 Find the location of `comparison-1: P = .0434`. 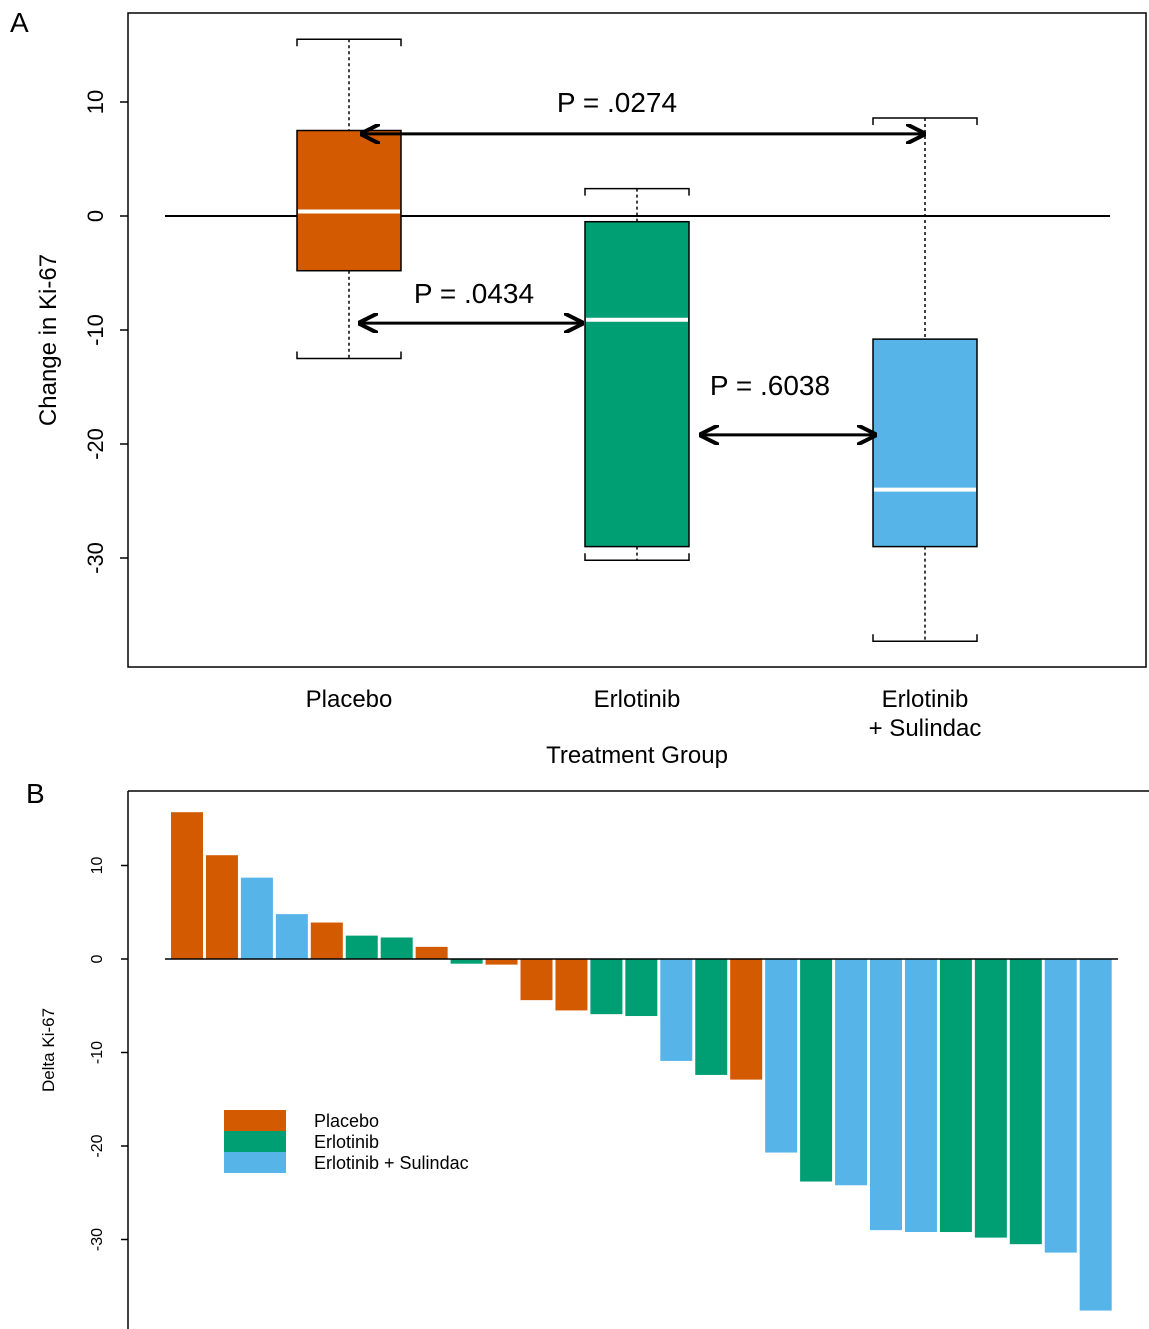

comparison-1: P = .0434 is located at coordinates (471, 300).